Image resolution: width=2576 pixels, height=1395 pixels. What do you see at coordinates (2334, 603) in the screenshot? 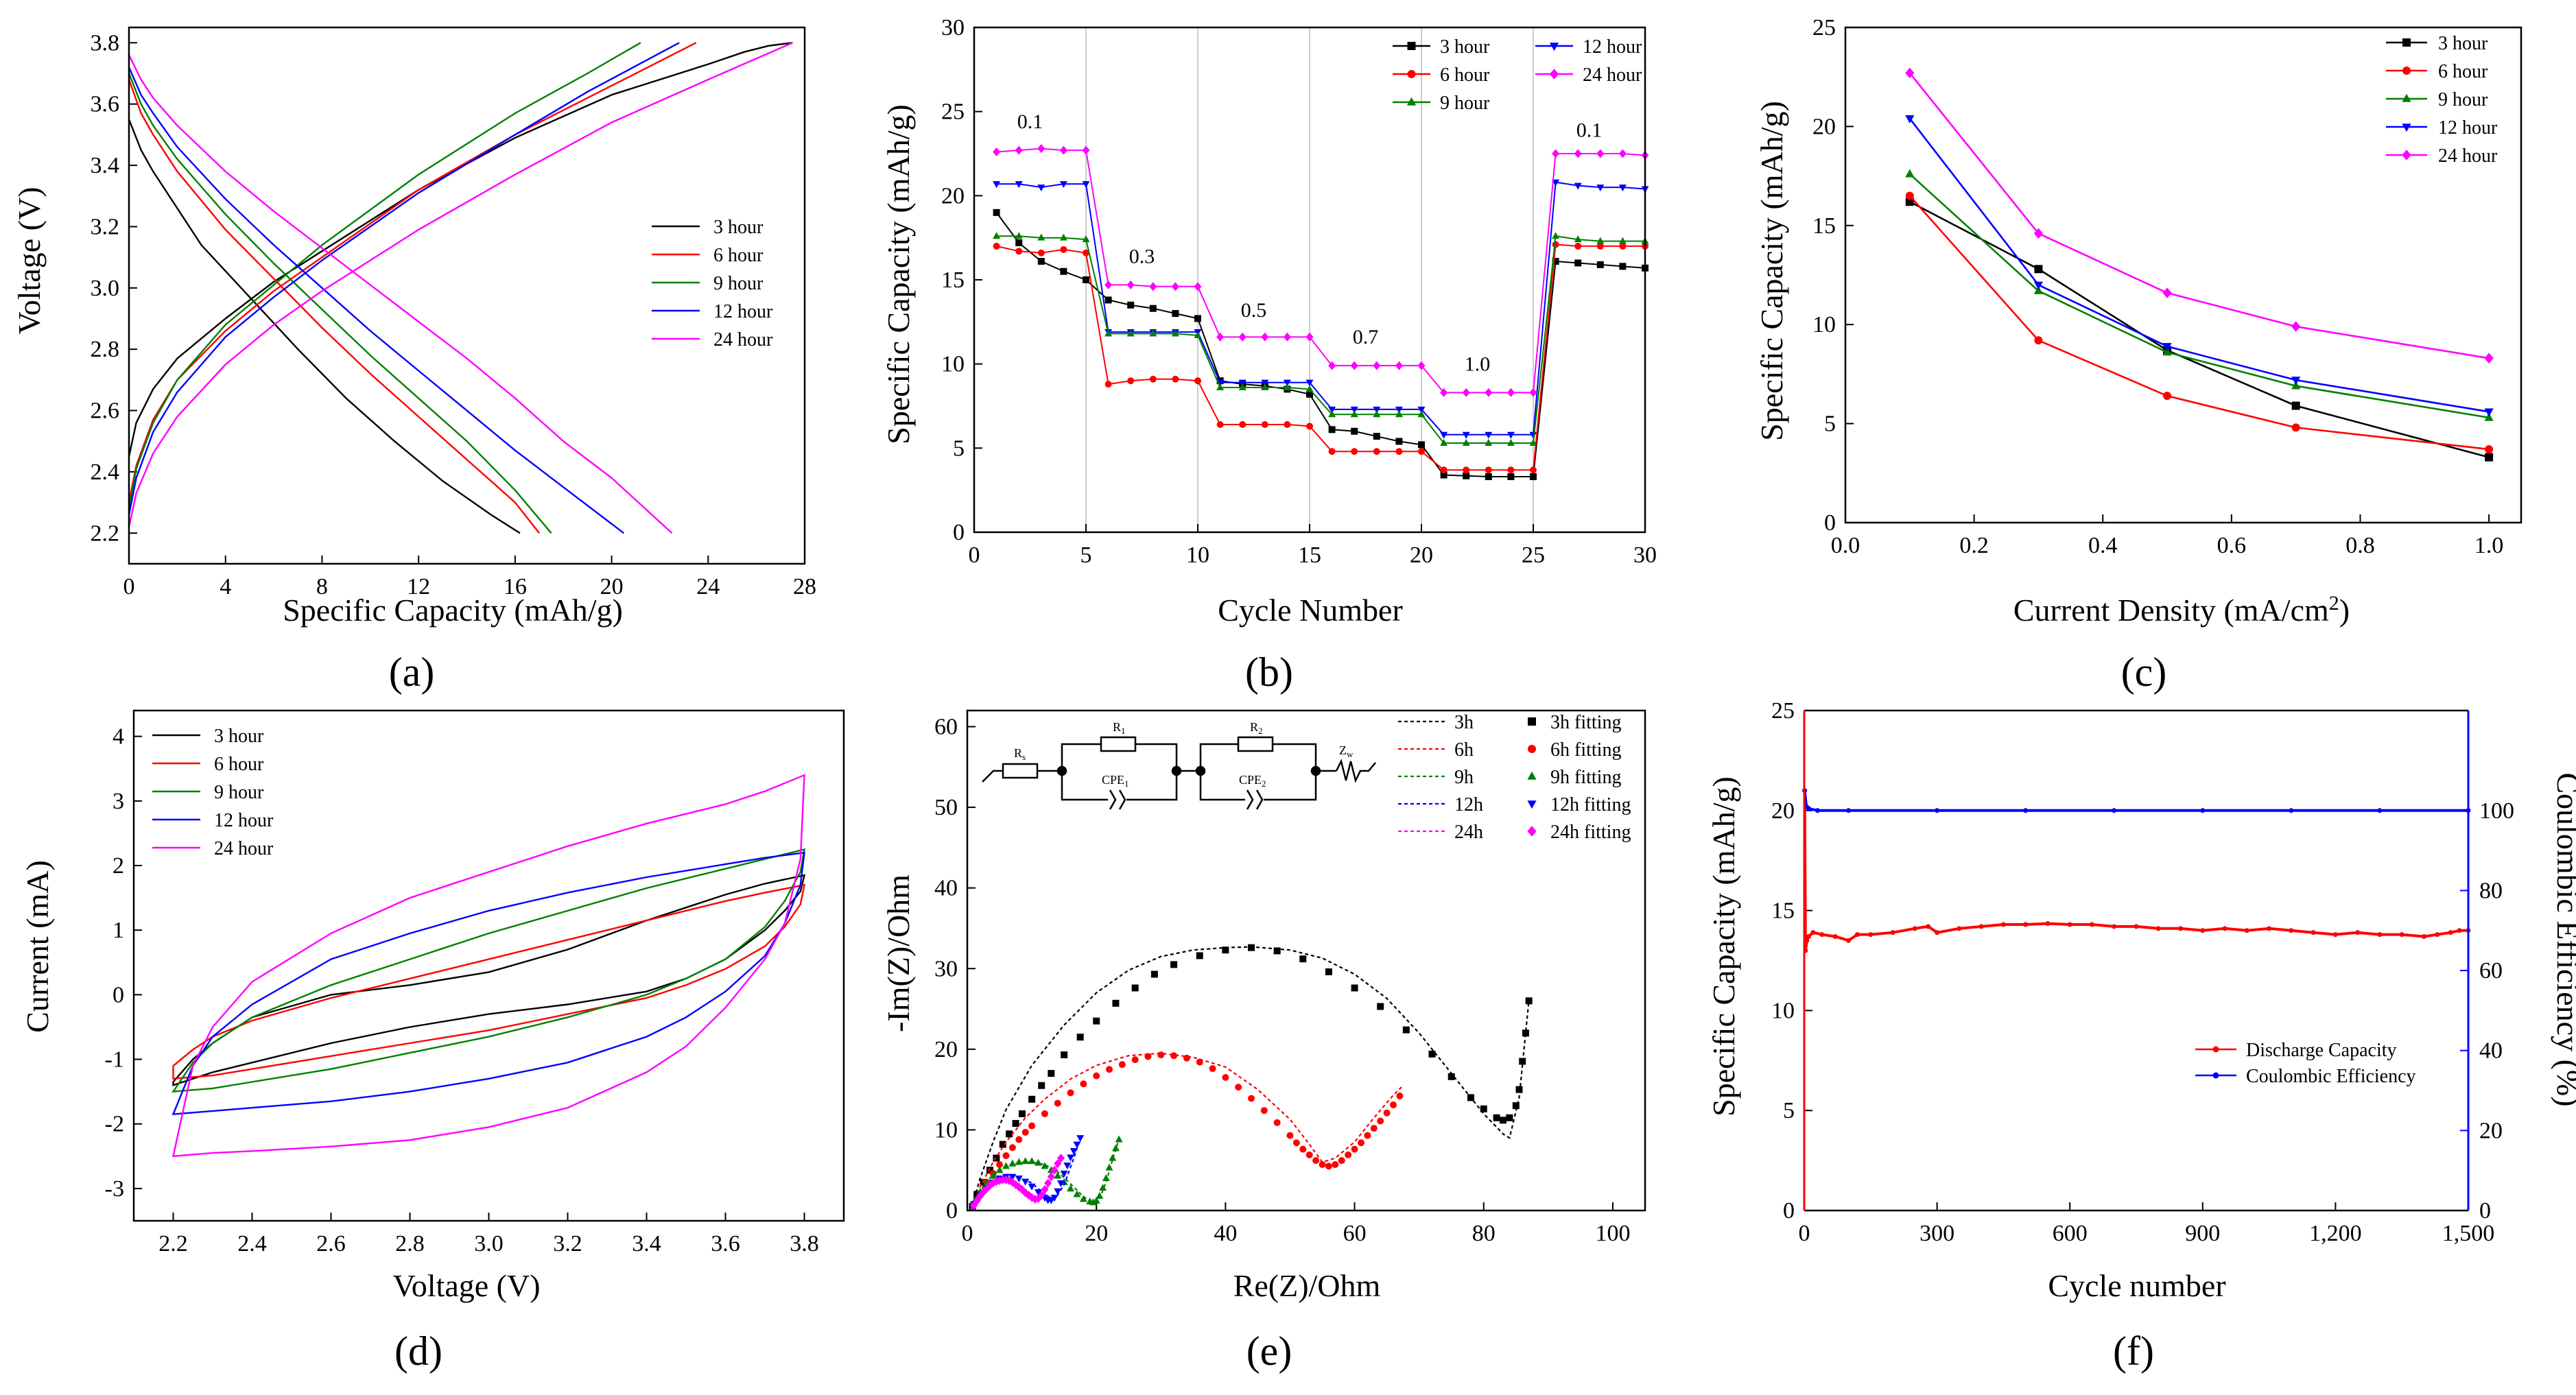
I see `xlabel-c-sup: 2` at bounding box center [2334, 603].